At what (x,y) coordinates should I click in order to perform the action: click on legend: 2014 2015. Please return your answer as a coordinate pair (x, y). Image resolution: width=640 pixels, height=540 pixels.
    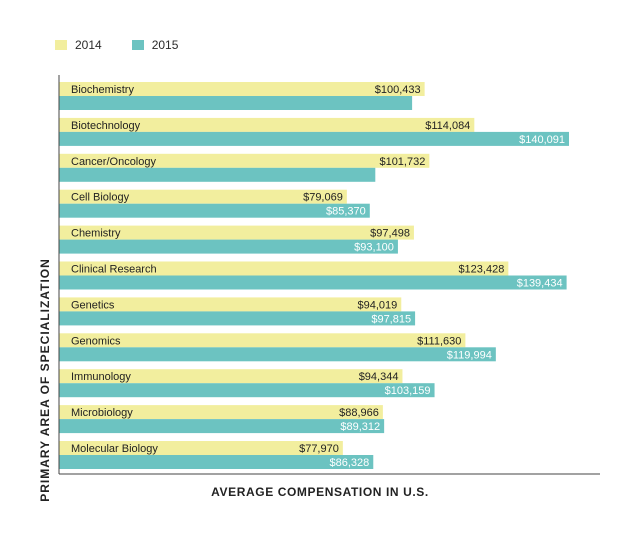
    Looking at the image, I should click on (131, 45).